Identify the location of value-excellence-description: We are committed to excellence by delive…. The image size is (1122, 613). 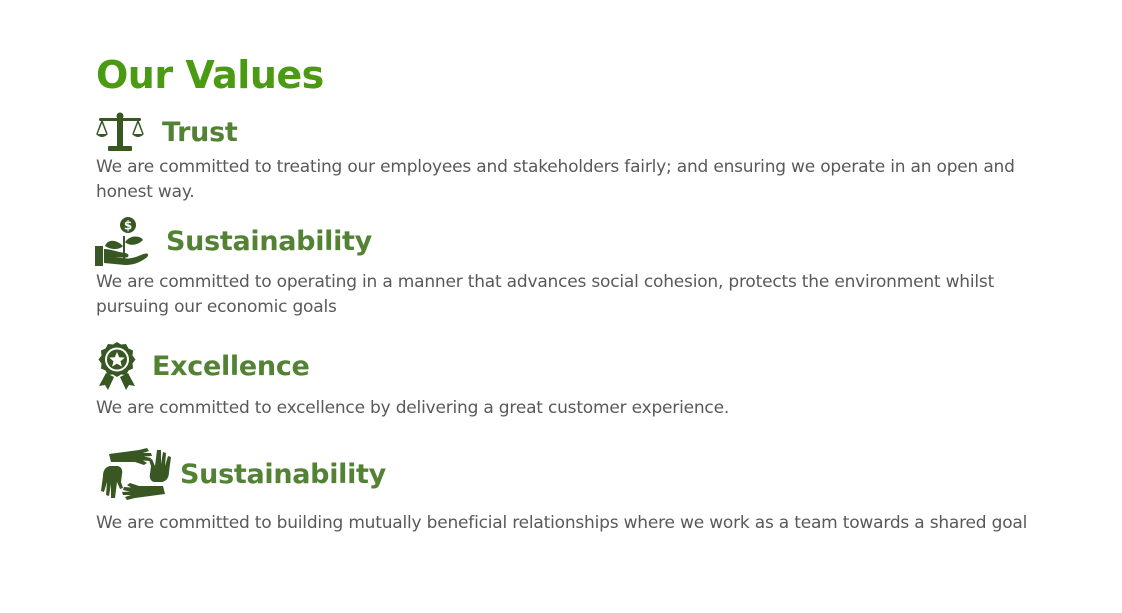
(413, 408).